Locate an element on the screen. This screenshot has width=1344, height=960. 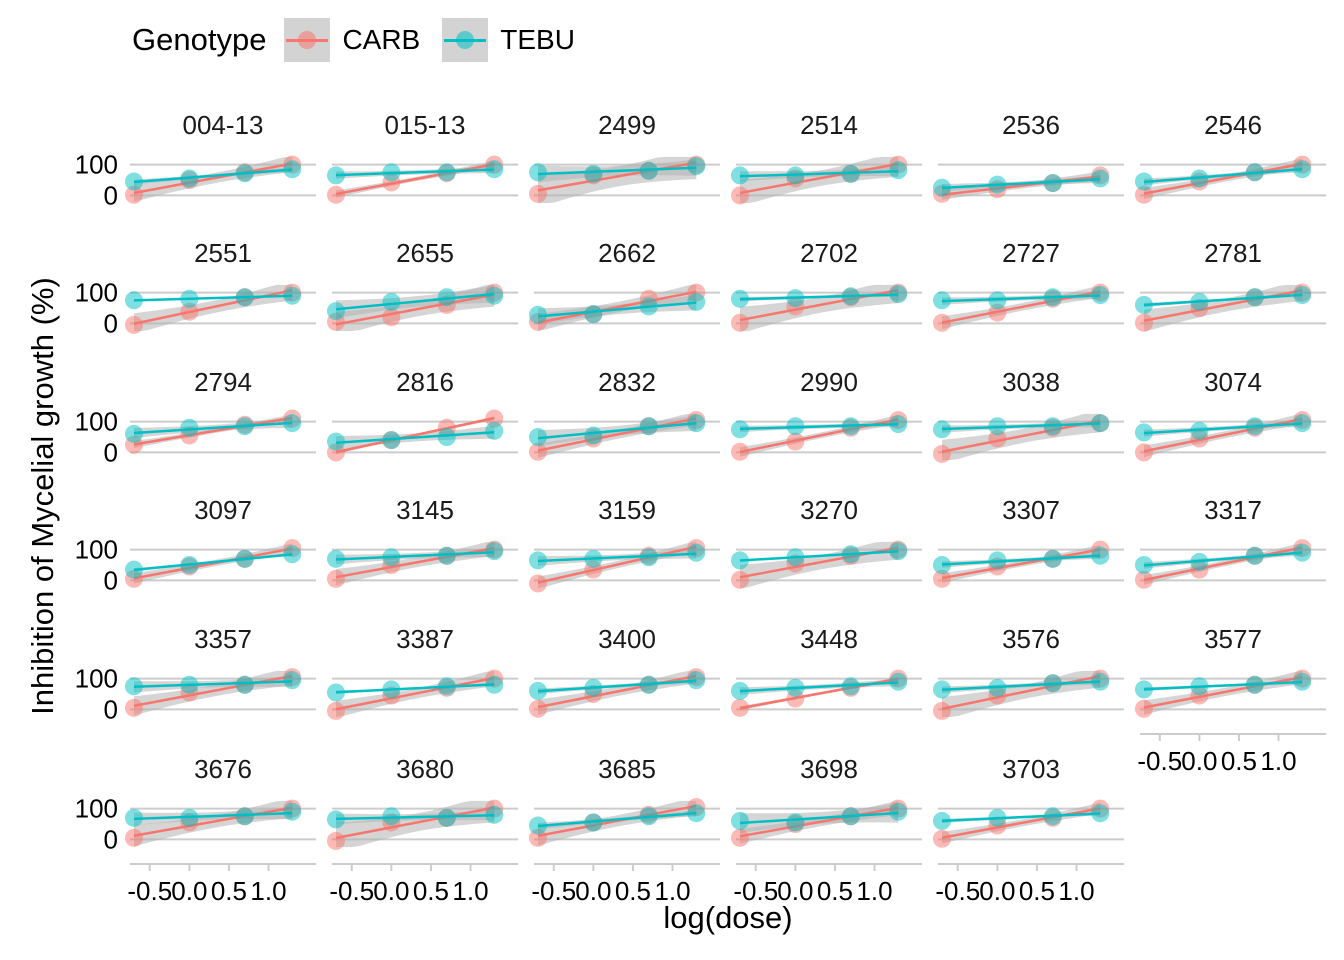
facet-strip-label: 3307 is located at coordinates (1031, 510).